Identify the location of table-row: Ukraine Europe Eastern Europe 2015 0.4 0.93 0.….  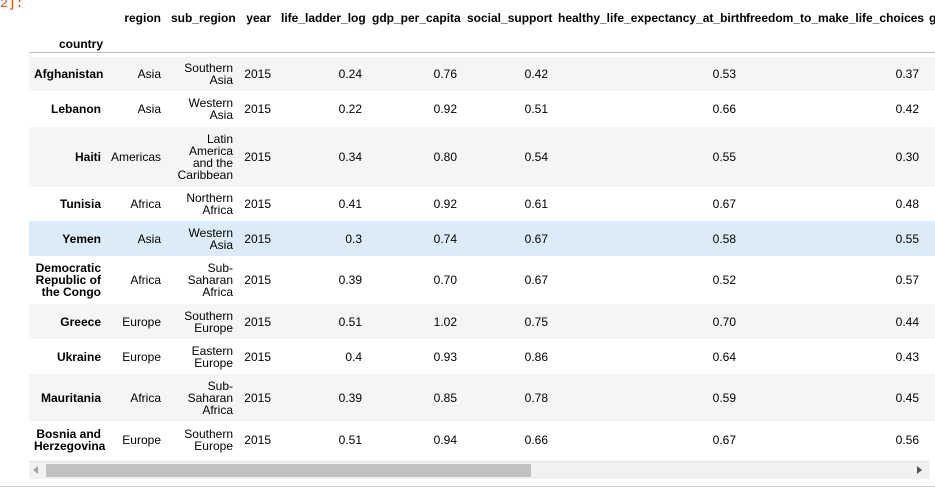
(482, 356).